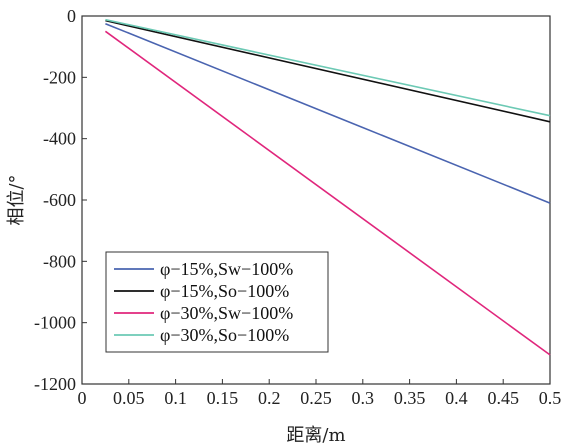  What do you see at coordinates (363, 398) in the screenshot?
I see `x-tick-label: 0.3` at bounding box center [363, 398].